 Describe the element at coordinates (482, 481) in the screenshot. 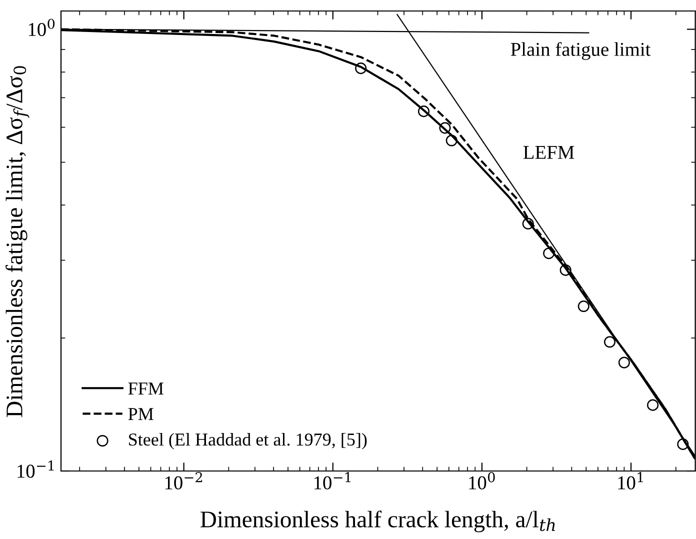

I see `x-tick-label: 10$^{0}$` at that location.